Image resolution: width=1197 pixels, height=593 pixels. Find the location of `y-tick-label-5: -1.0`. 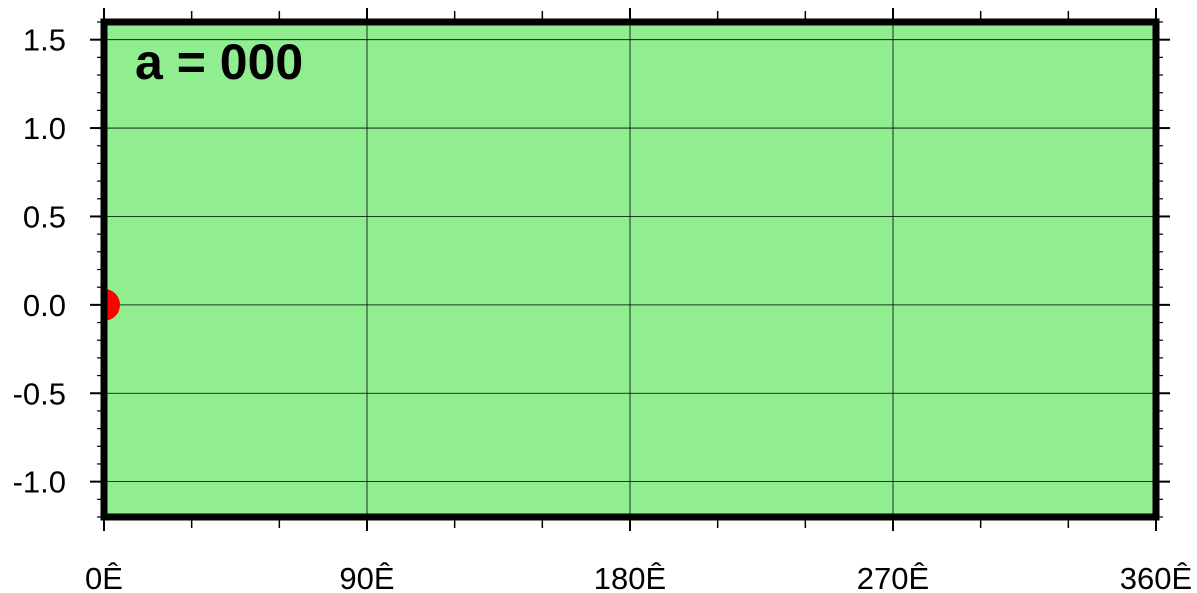

y-tick-label-5: -1.0 is located at coordinates (39, 482).